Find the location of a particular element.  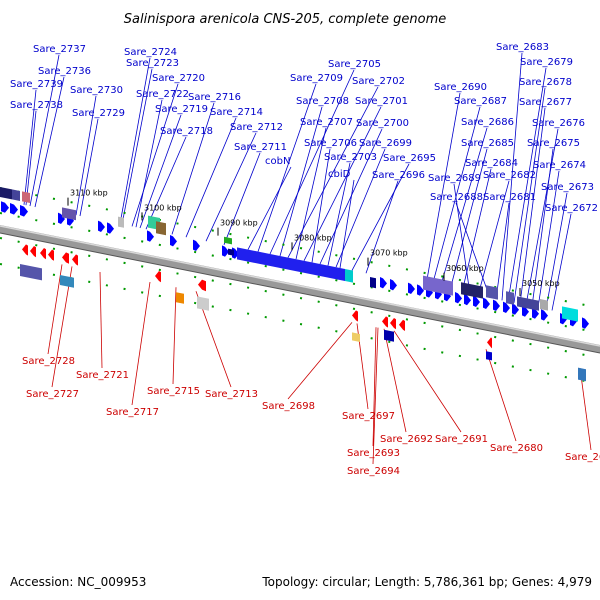

gene-label-top-29: Sare_2696 is located at coordinates (398, 175).